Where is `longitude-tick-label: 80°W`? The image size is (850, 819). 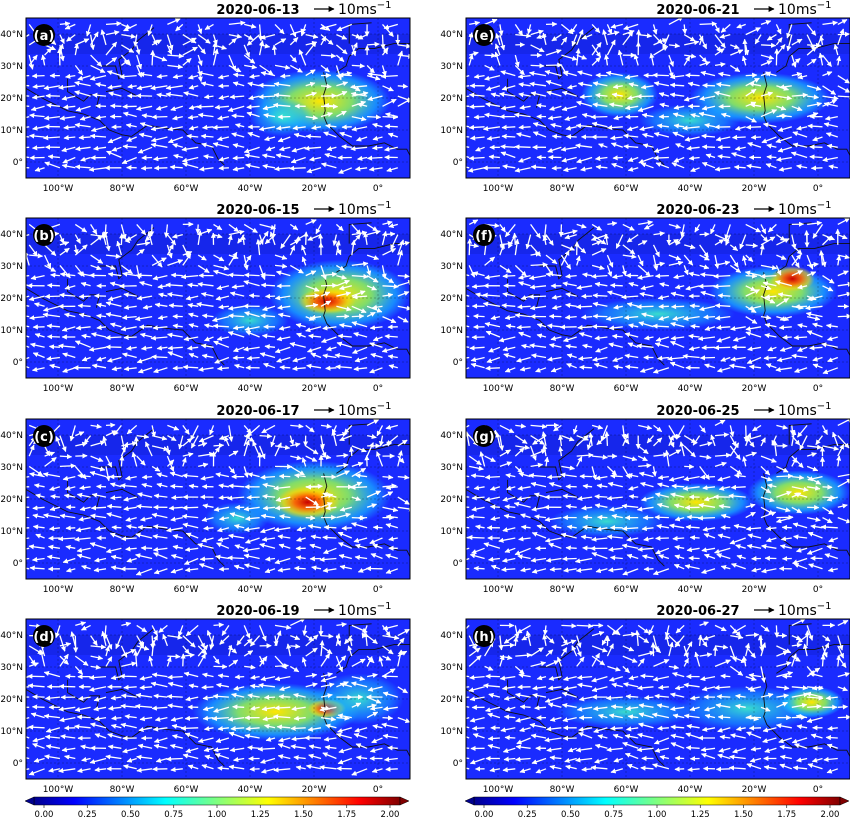 longitude-tick-label: 80°W is located at coordinates (562, 590).